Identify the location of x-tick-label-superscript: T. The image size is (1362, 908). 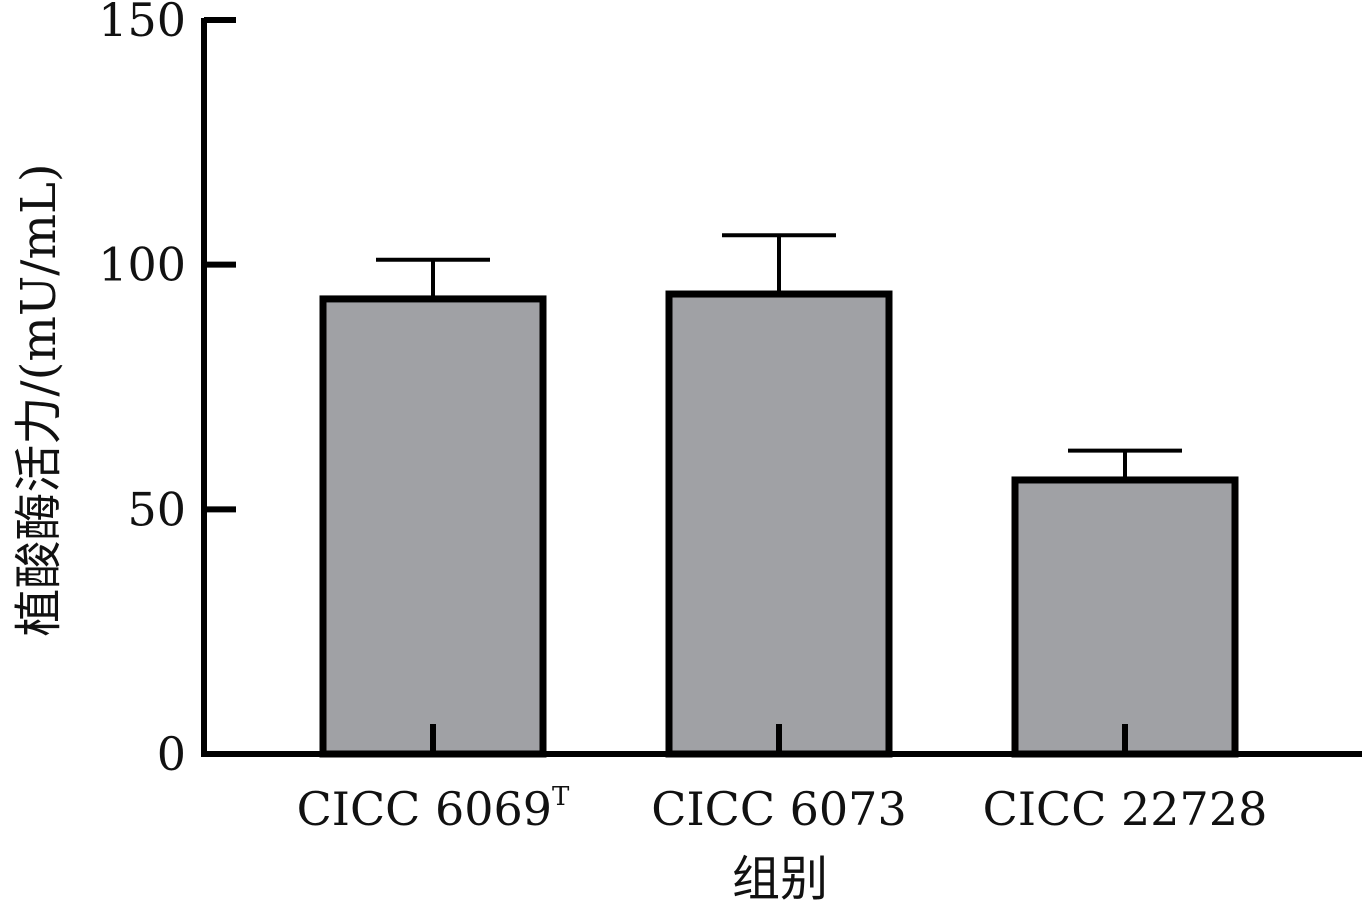
(561, 797).